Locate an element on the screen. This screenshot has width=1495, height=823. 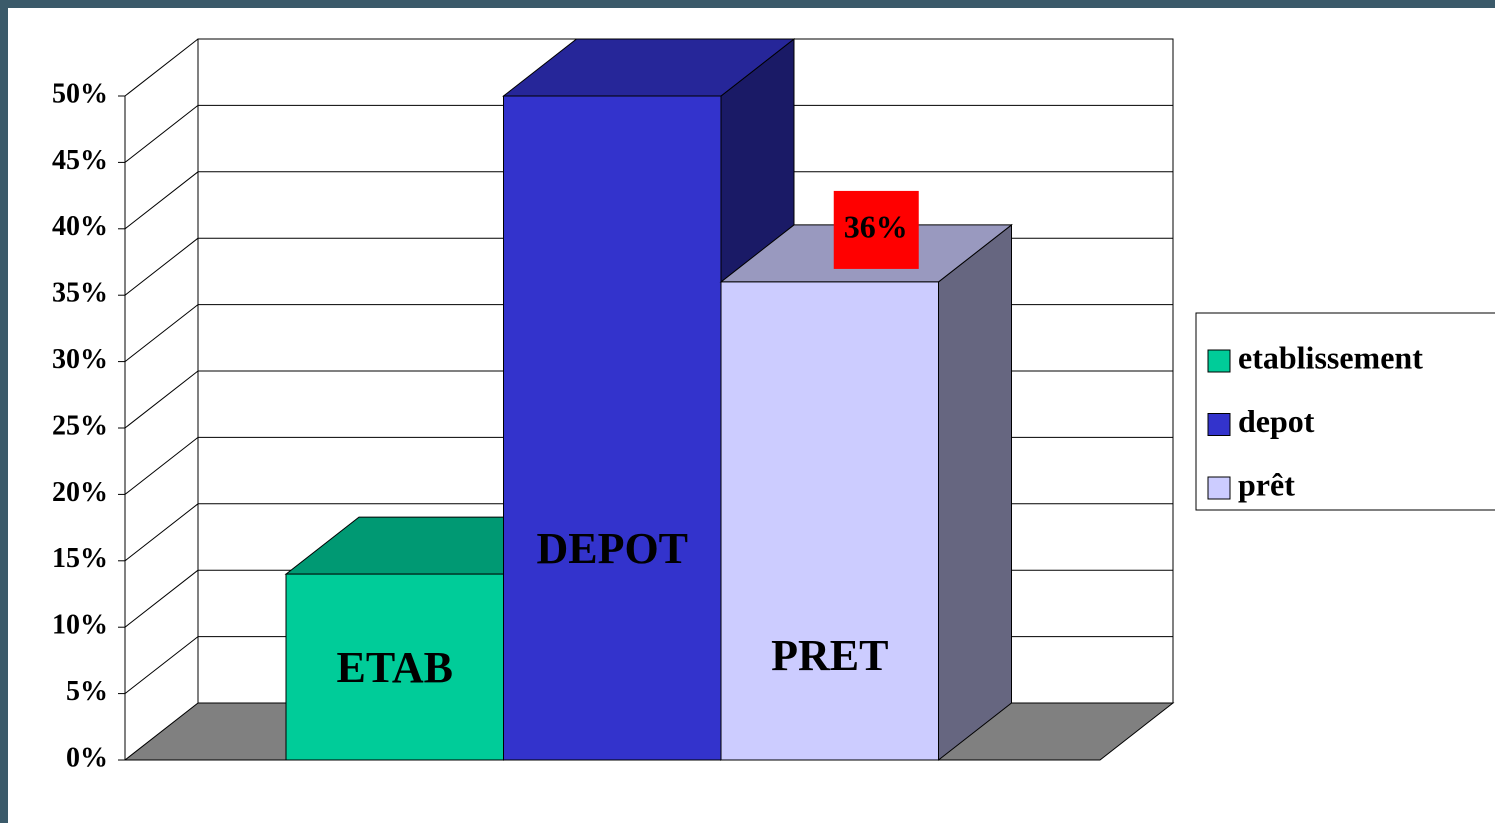
legend-box is located at coordinates (1345, 411).